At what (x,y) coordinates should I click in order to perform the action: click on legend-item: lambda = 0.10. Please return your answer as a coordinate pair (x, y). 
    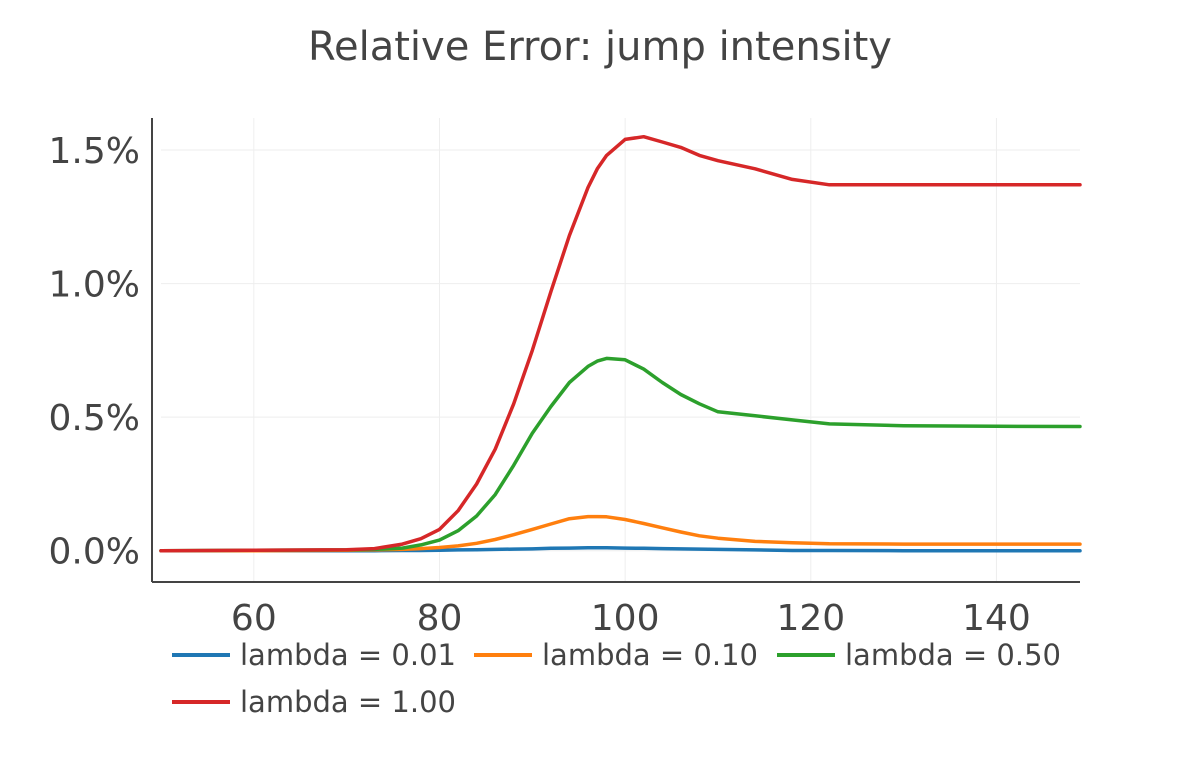
    Looking at the image, I should click on (616, 655).